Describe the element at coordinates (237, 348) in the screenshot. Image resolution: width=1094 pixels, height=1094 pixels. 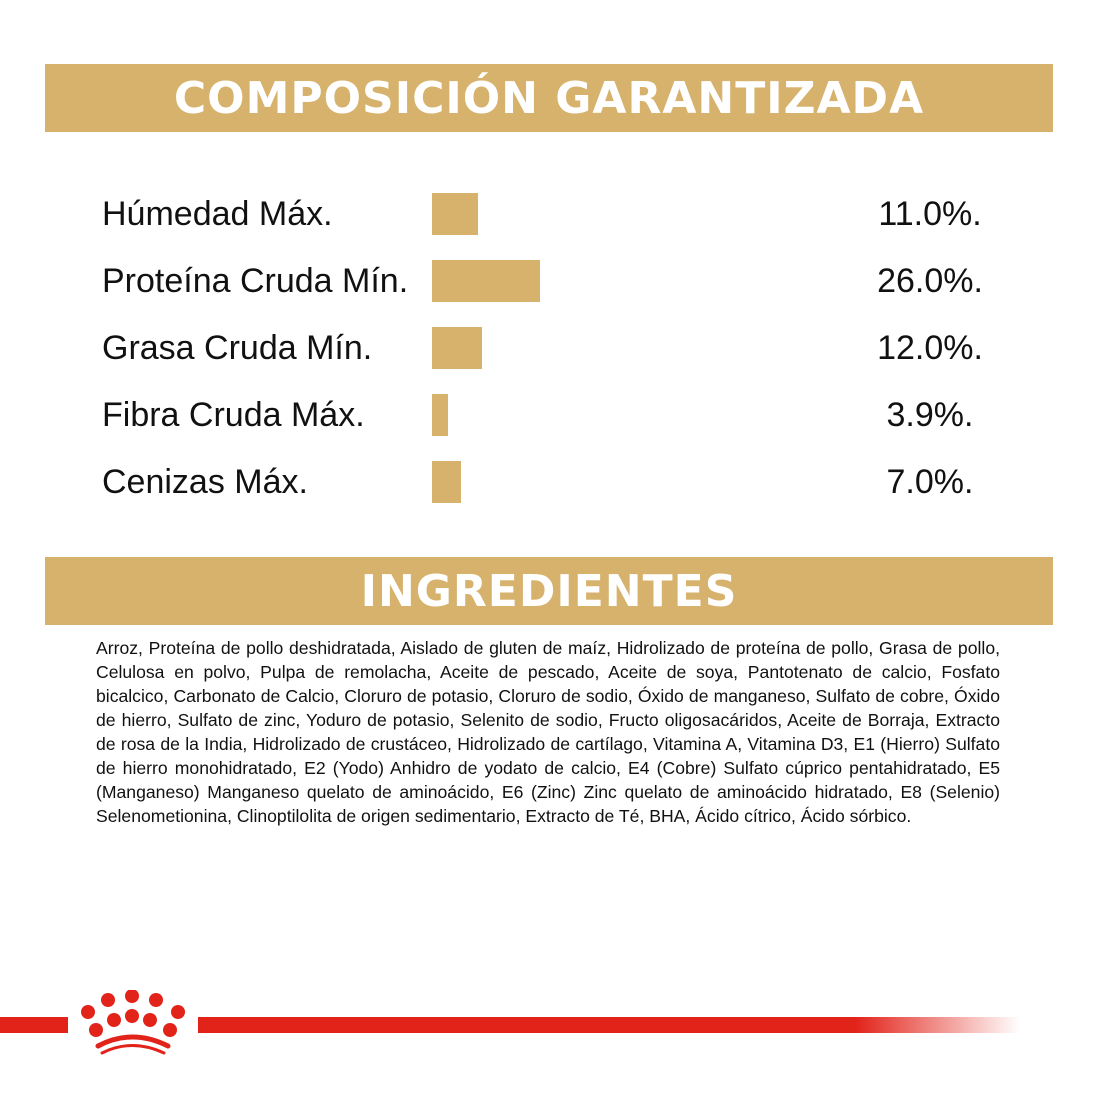
I see `category-label: Grasa Cruda Mín.` at that location.